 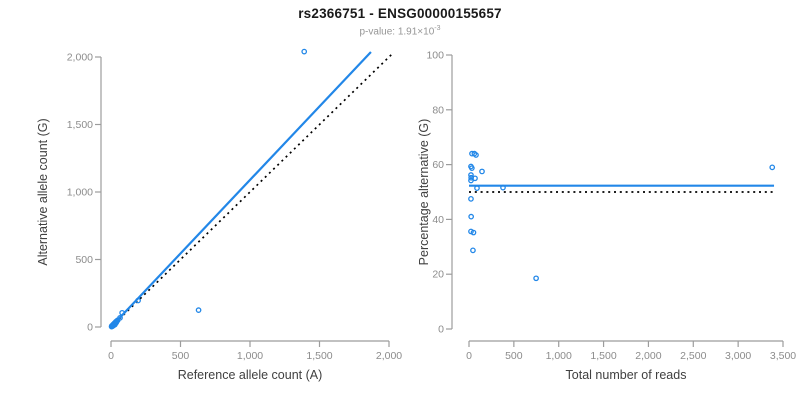 I want to click on x-tick-label: 3,500, so click(x=783, y=356).